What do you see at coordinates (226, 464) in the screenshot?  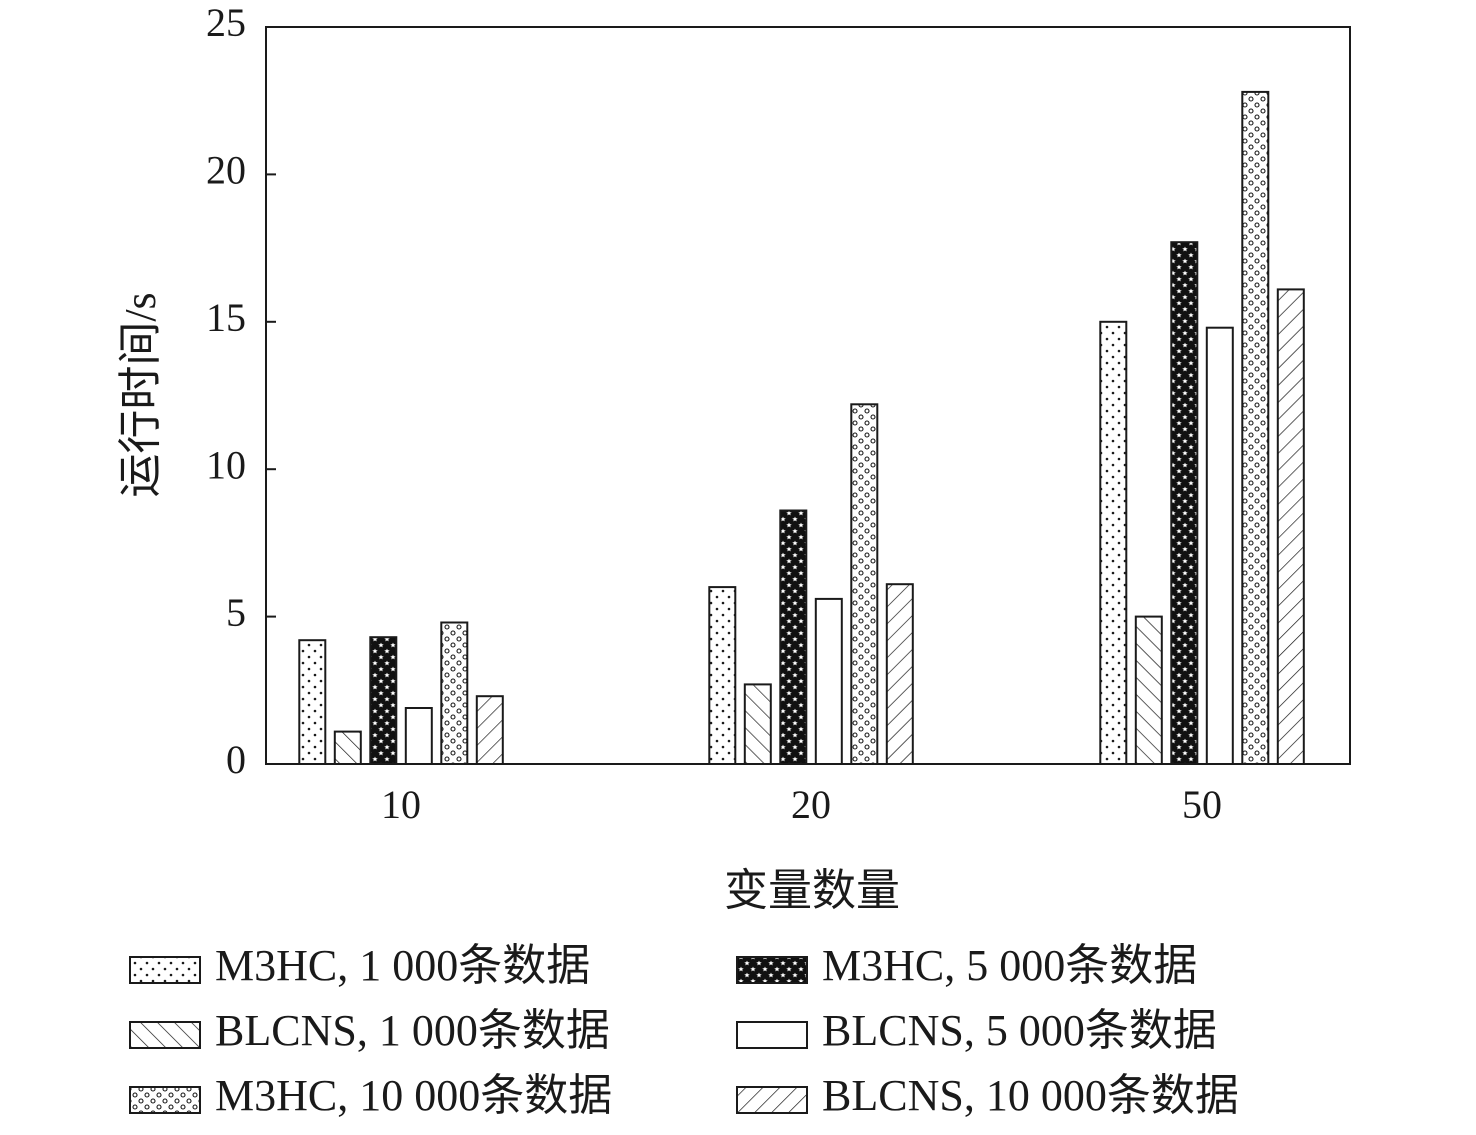 I see `y-tick-label: 10` at bounding box center [226, 464].